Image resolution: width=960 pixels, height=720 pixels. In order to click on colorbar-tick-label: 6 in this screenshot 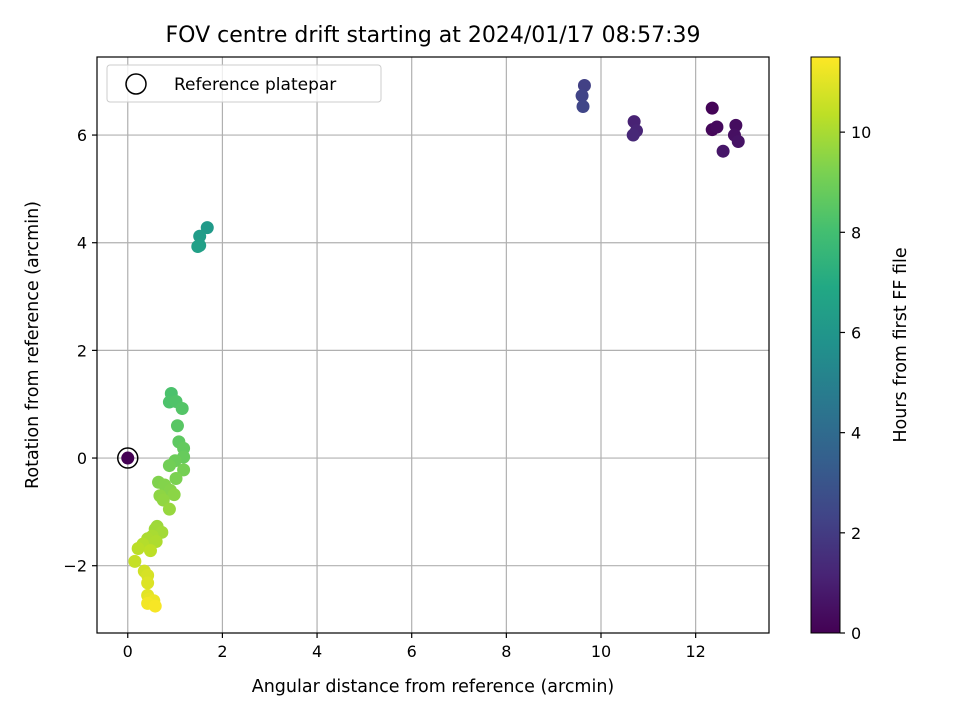, I will do `click(856, 332)`.